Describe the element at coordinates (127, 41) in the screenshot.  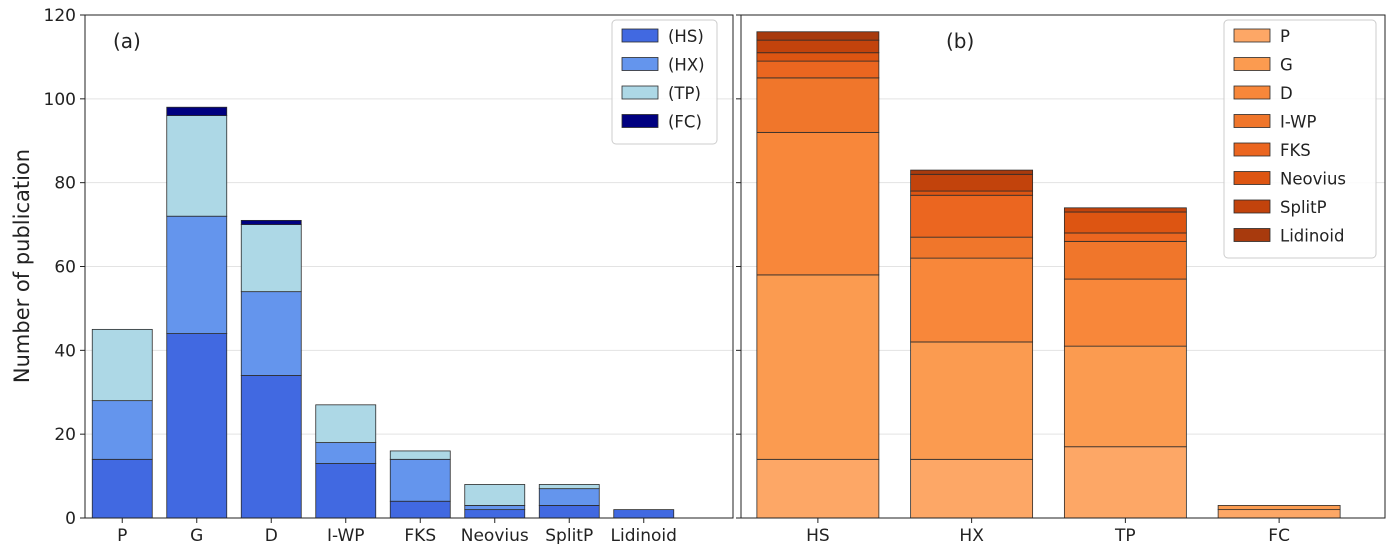
I see `panel-label: (a)` at that location.